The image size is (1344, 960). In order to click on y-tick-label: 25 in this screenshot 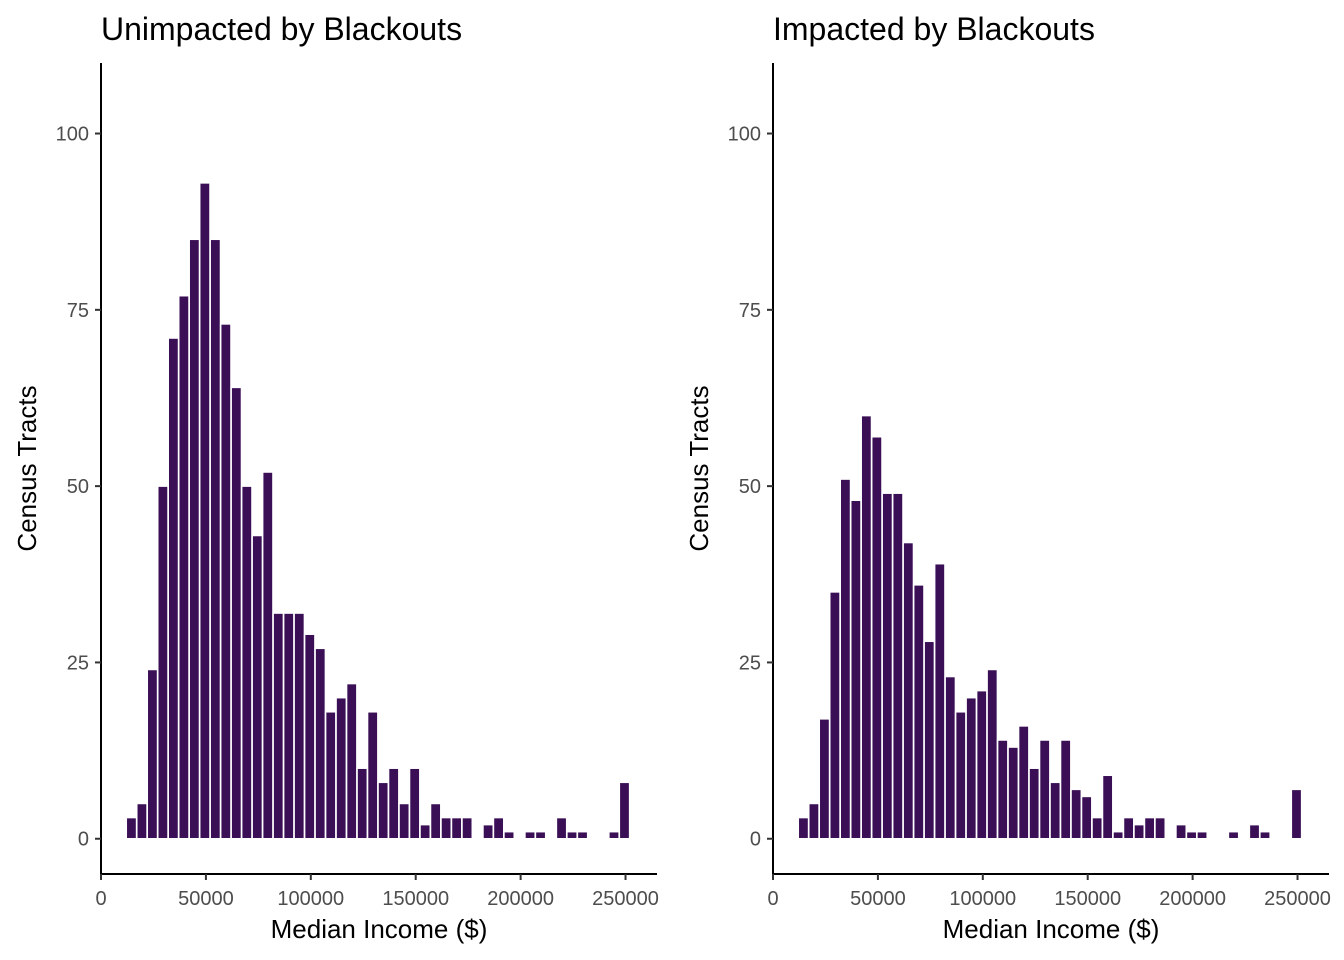, I will do `click(750, 663)`.